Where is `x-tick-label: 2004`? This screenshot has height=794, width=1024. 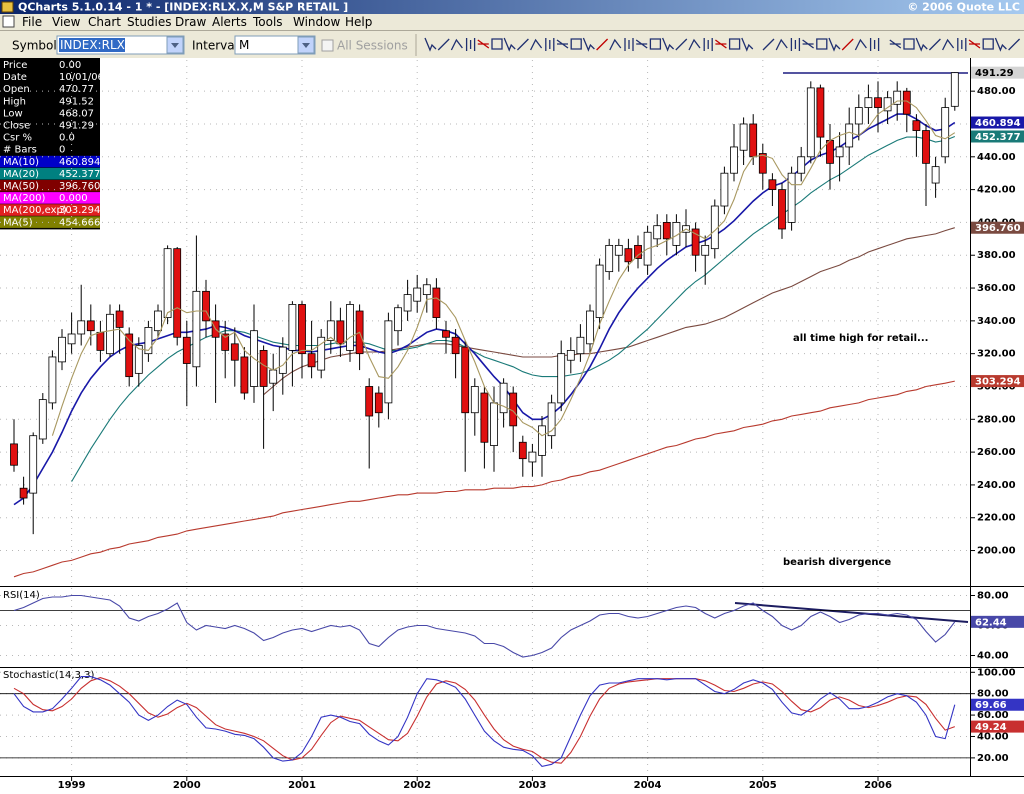 x-tick-label: 2004 is located at coordinates (648, 785).